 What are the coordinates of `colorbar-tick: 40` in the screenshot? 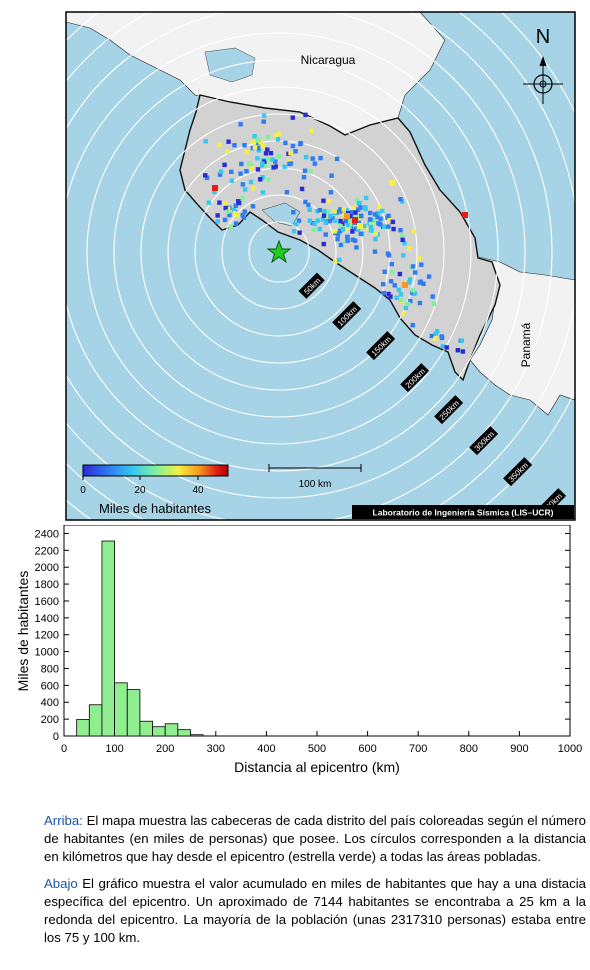 It's located at (198, 490).